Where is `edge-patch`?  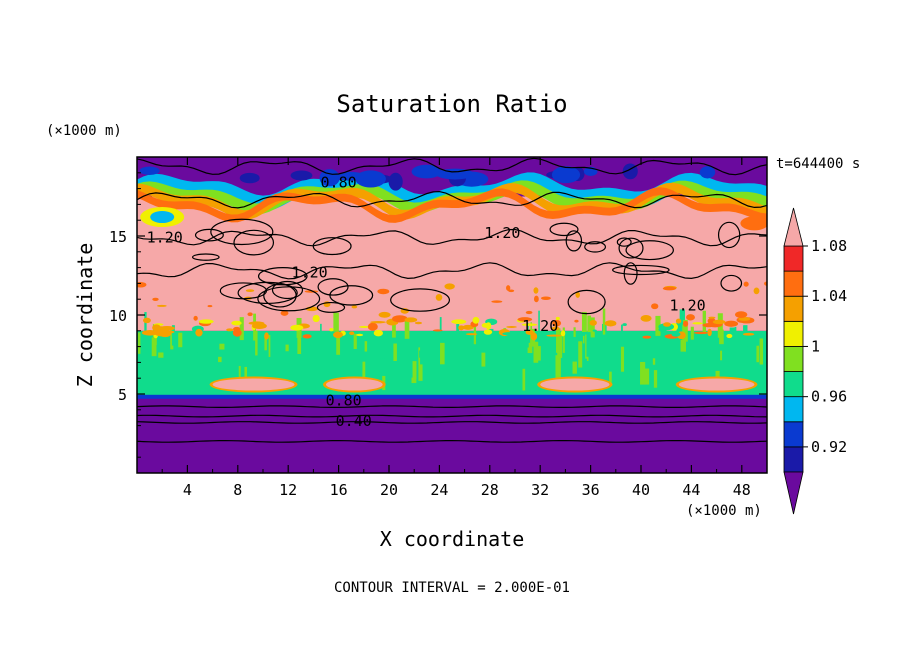
edge-patch is located at coordinates (162, 217).